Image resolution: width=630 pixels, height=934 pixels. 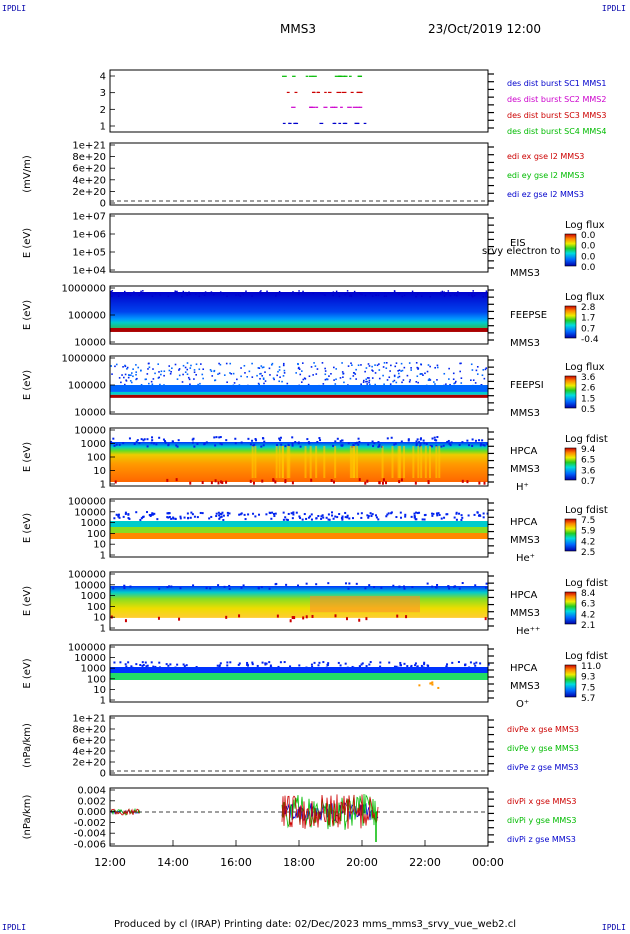 What do you see at coordinates (99, 545) in the screenshot?
I see `y-tick-label: 10` at bounding box center [99, 545].